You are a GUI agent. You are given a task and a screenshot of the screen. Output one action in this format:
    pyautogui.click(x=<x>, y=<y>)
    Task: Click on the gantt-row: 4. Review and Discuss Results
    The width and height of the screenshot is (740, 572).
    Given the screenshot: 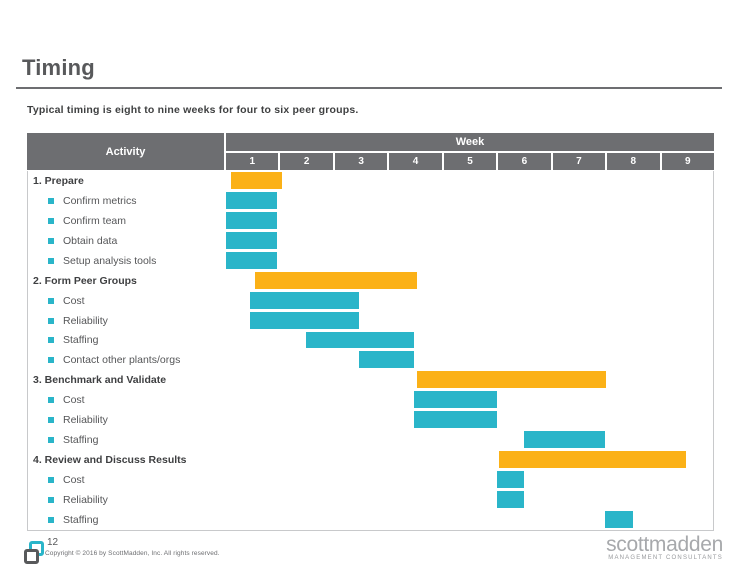 What is the action you would take?
    pyautogui.click(x=370, y=460)
    